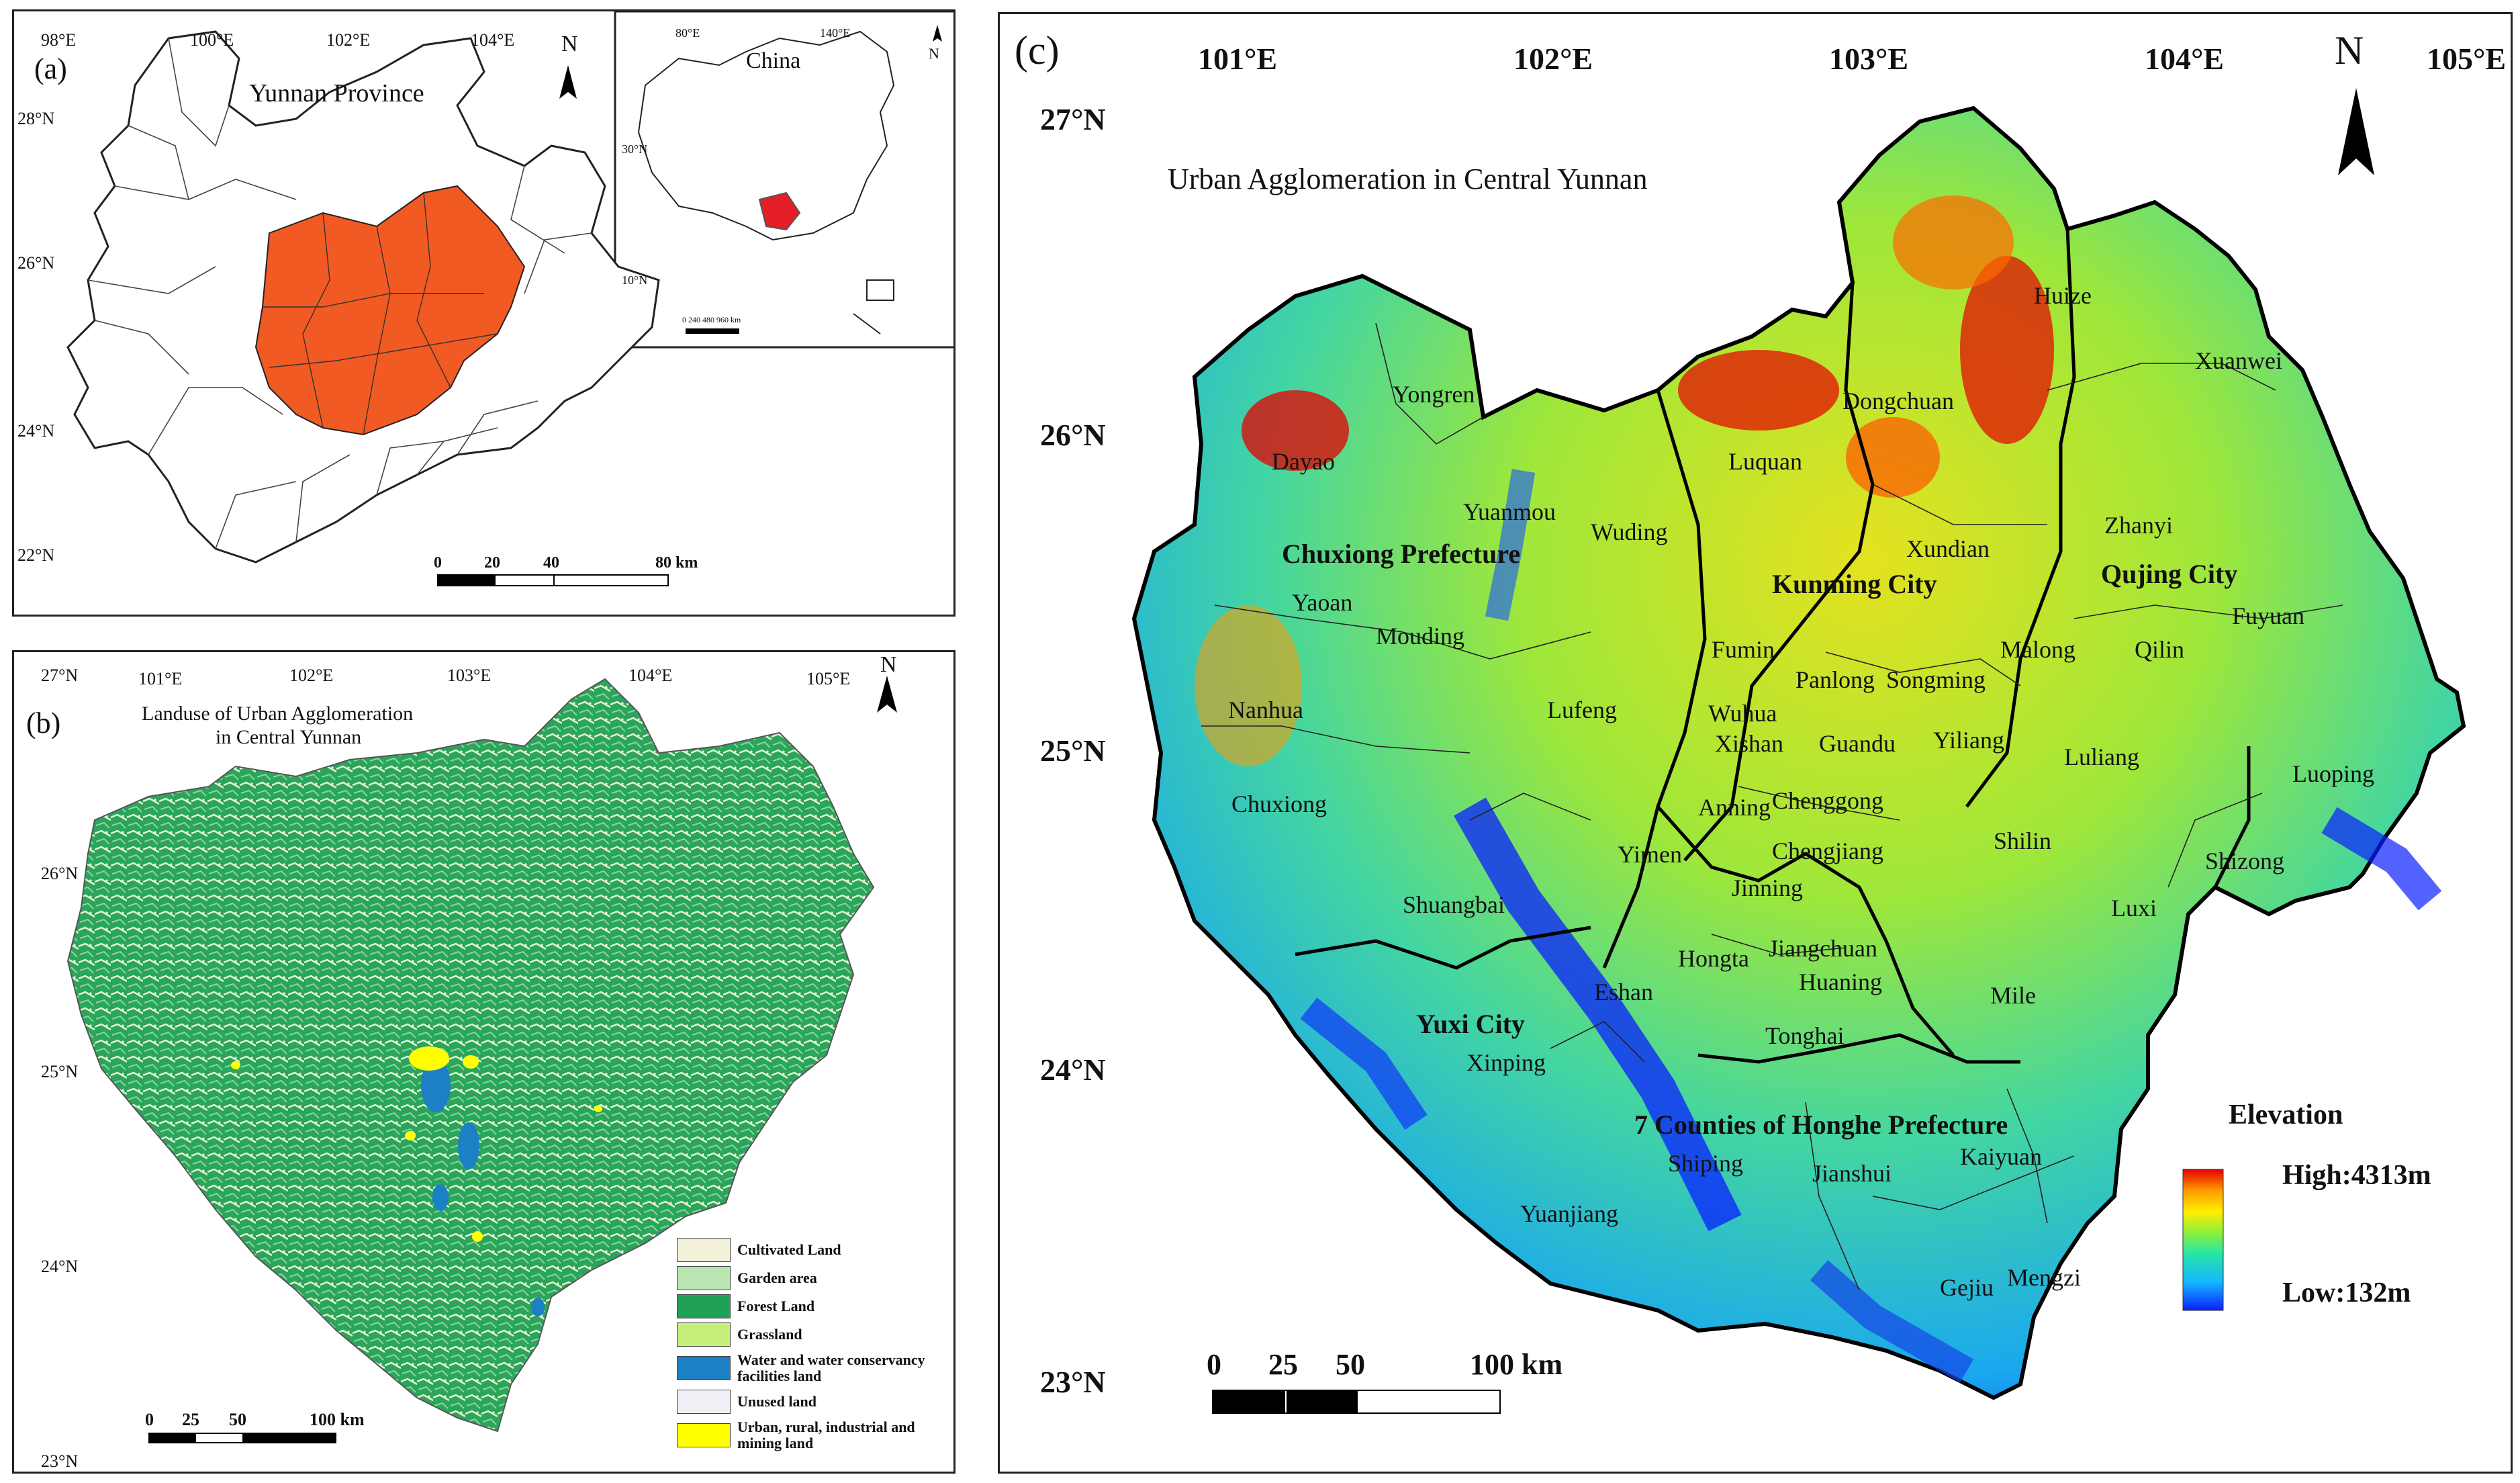  Describe the element at coordinates (1238, 59) in the screenshot. I see `lon-tick-c-0: 101°E` at that location.